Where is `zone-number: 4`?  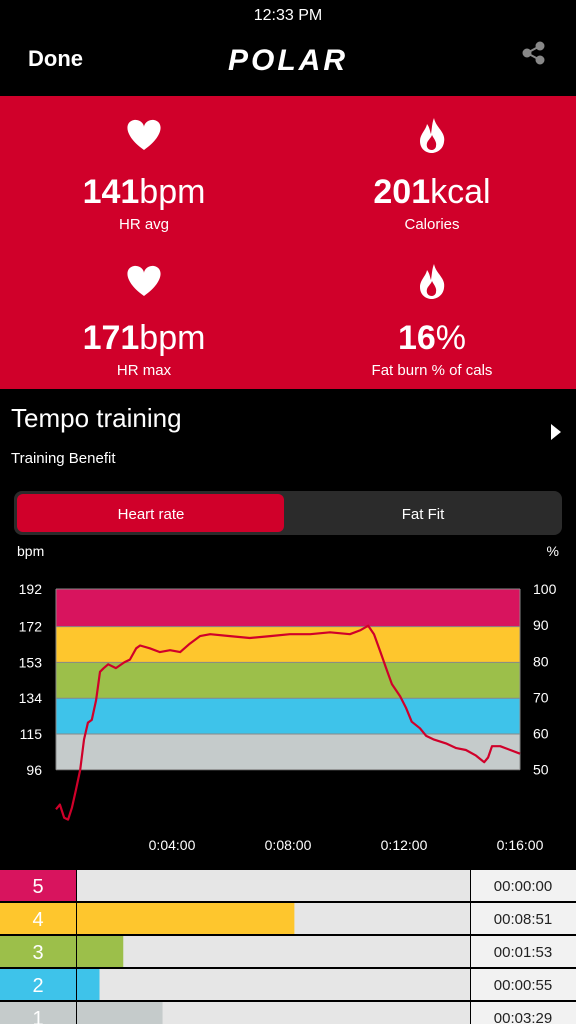 zone-number: 4 is located at coordinates (37, 920).